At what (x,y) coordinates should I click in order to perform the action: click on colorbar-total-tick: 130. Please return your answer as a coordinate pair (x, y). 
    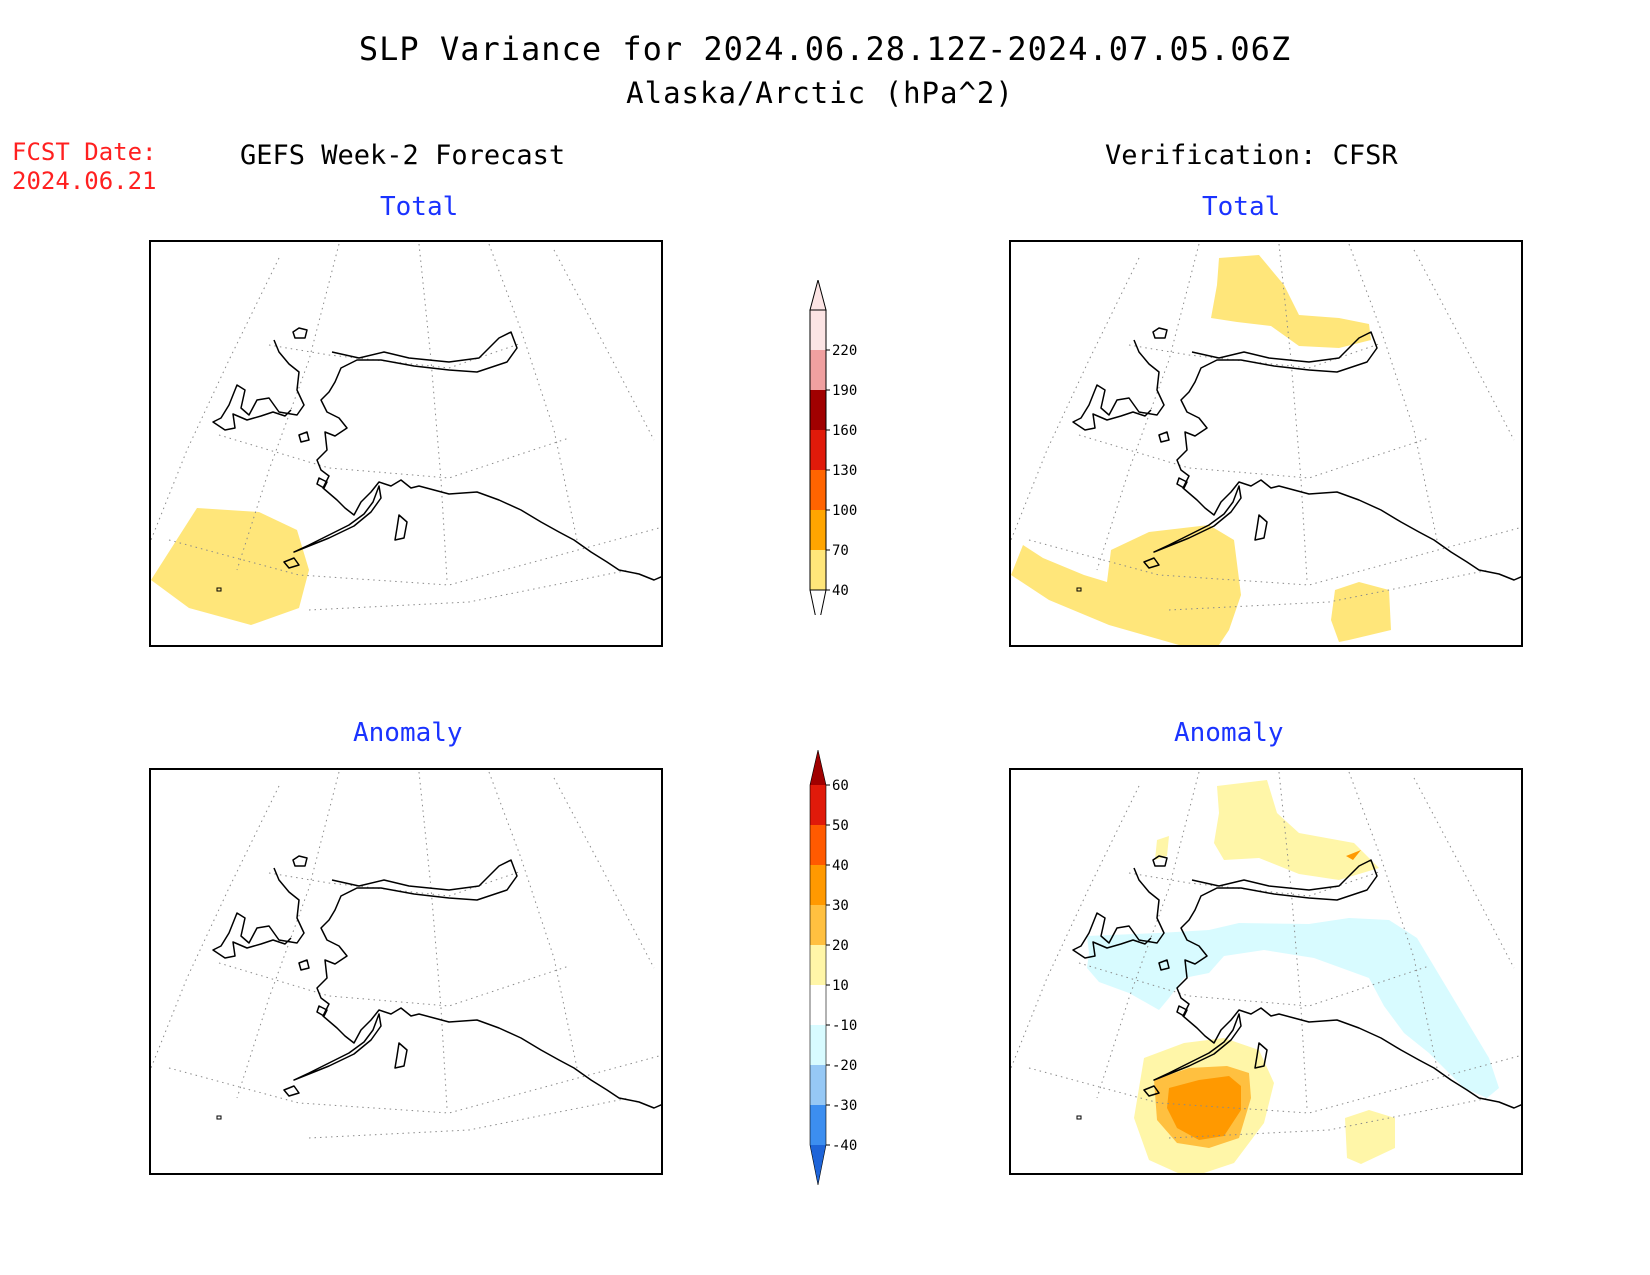
    Looking at the image, I should click on (844, 471).